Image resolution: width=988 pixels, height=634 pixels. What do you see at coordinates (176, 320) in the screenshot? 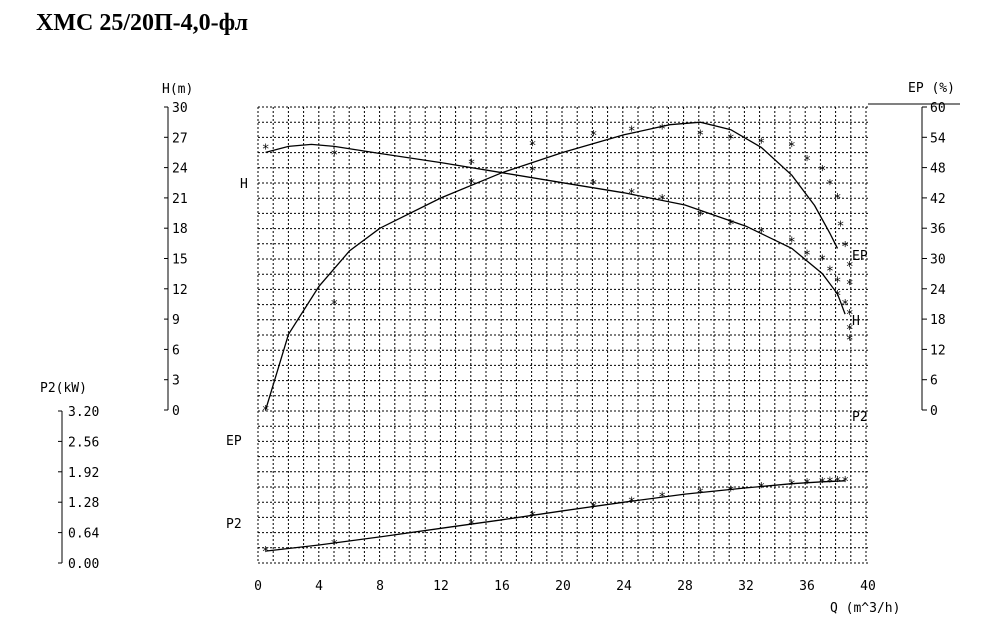
I see `h-axis-tick-label: 9` at bounding box center [176, 320].